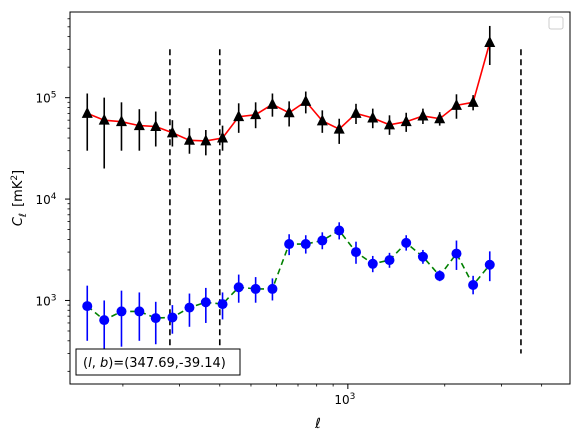  I want to click on annotation-box, so click(158, 362).